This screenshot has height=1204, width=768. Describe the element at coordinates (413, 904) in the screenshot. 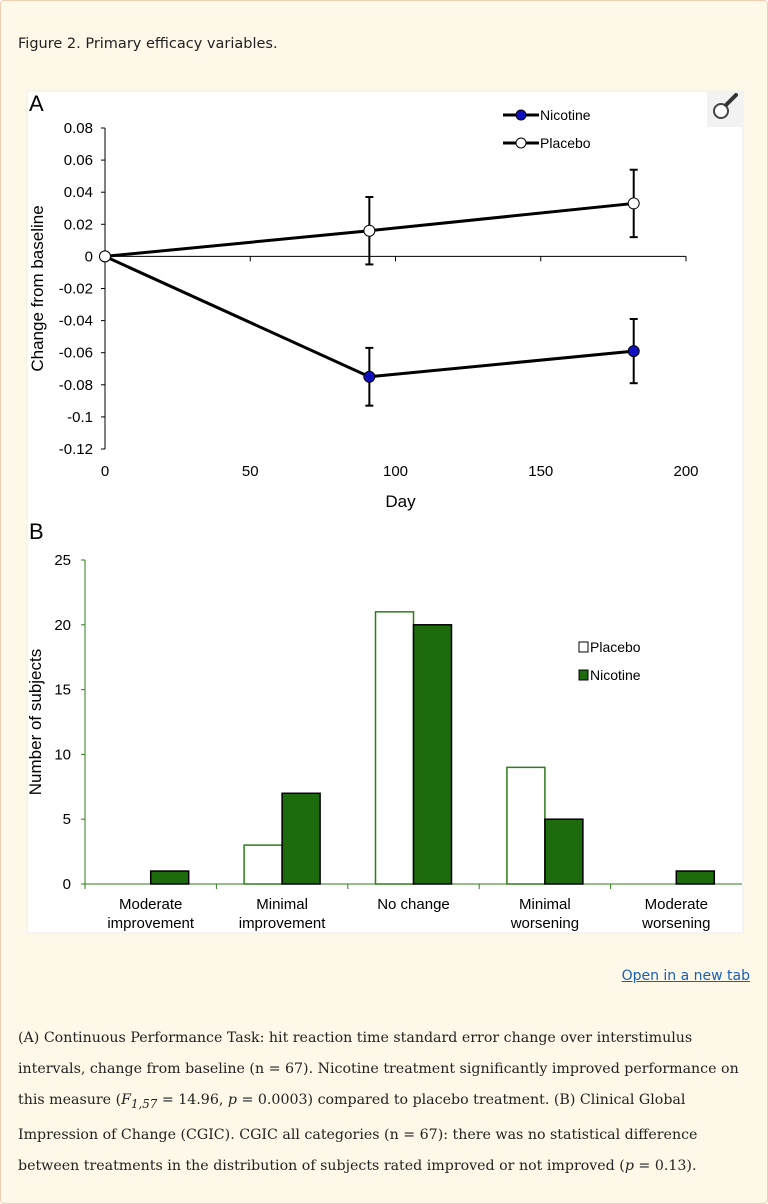

I see `x-tick-label: No change` at that location.